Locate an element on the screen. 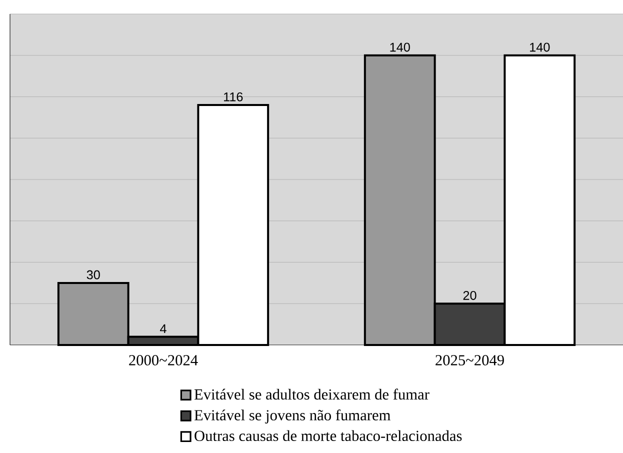  data-label: 4 is located at coordinates (163, 329).